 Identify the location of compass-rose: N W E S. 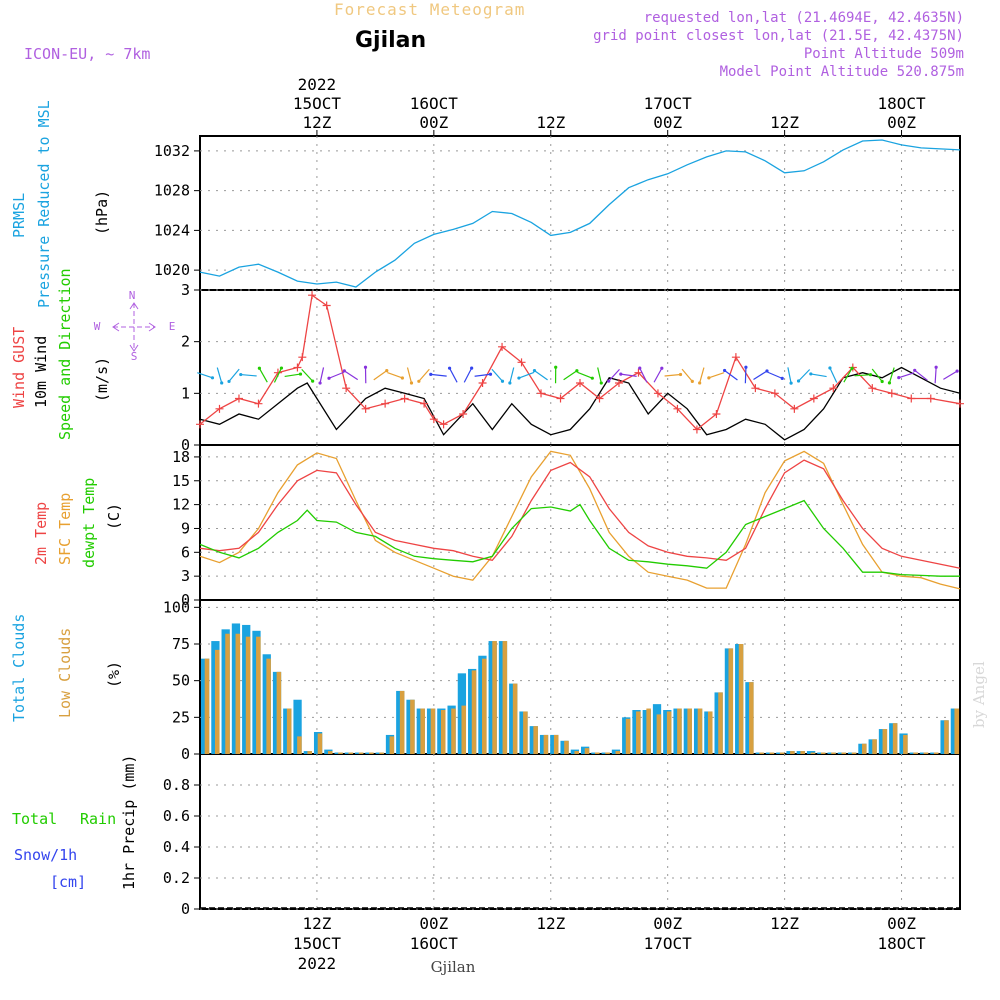
(135, 326).